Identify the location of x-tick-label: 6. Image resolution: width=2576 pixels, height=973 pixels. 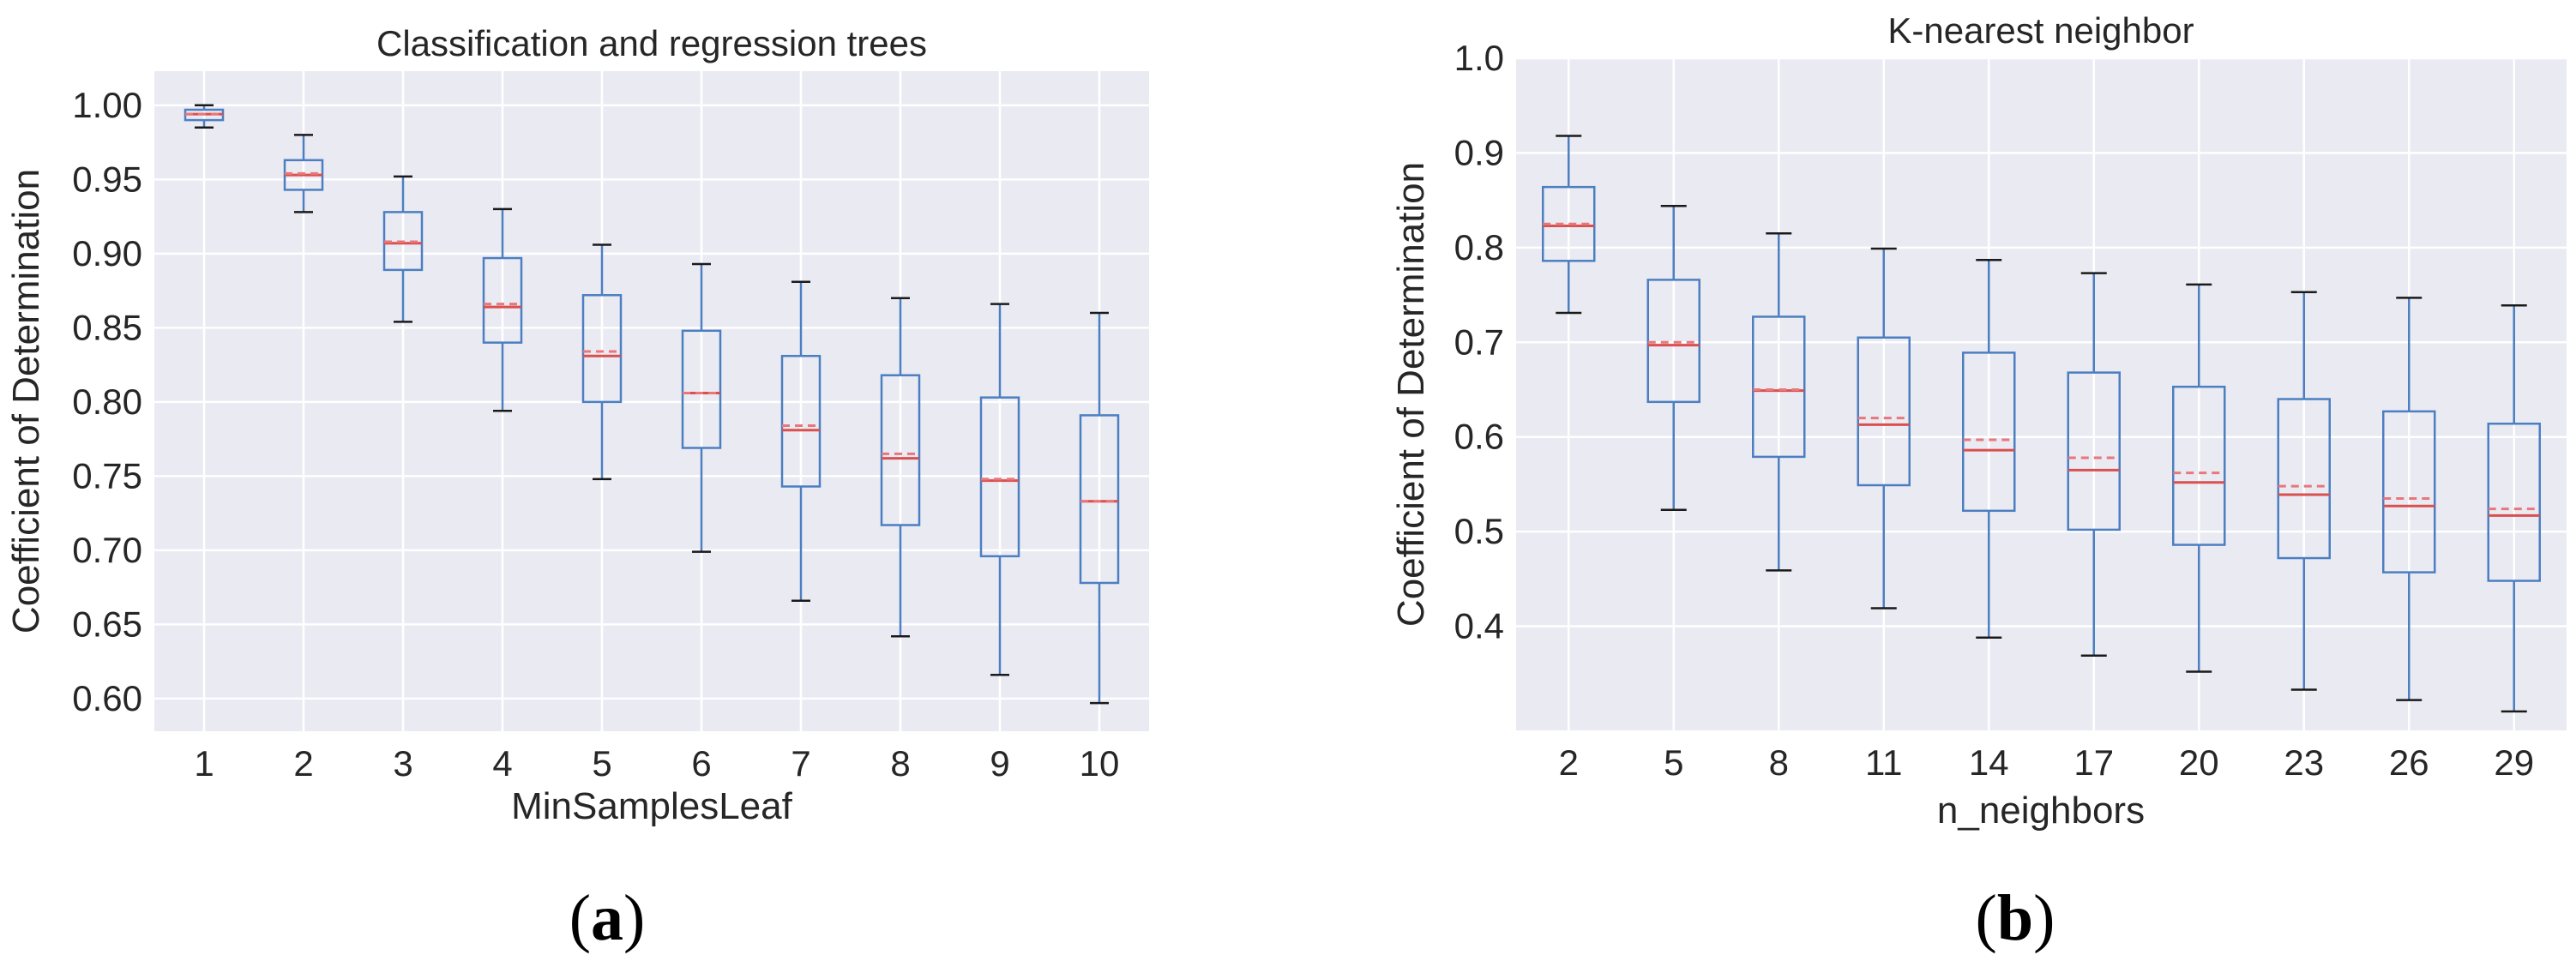
(701, 763).